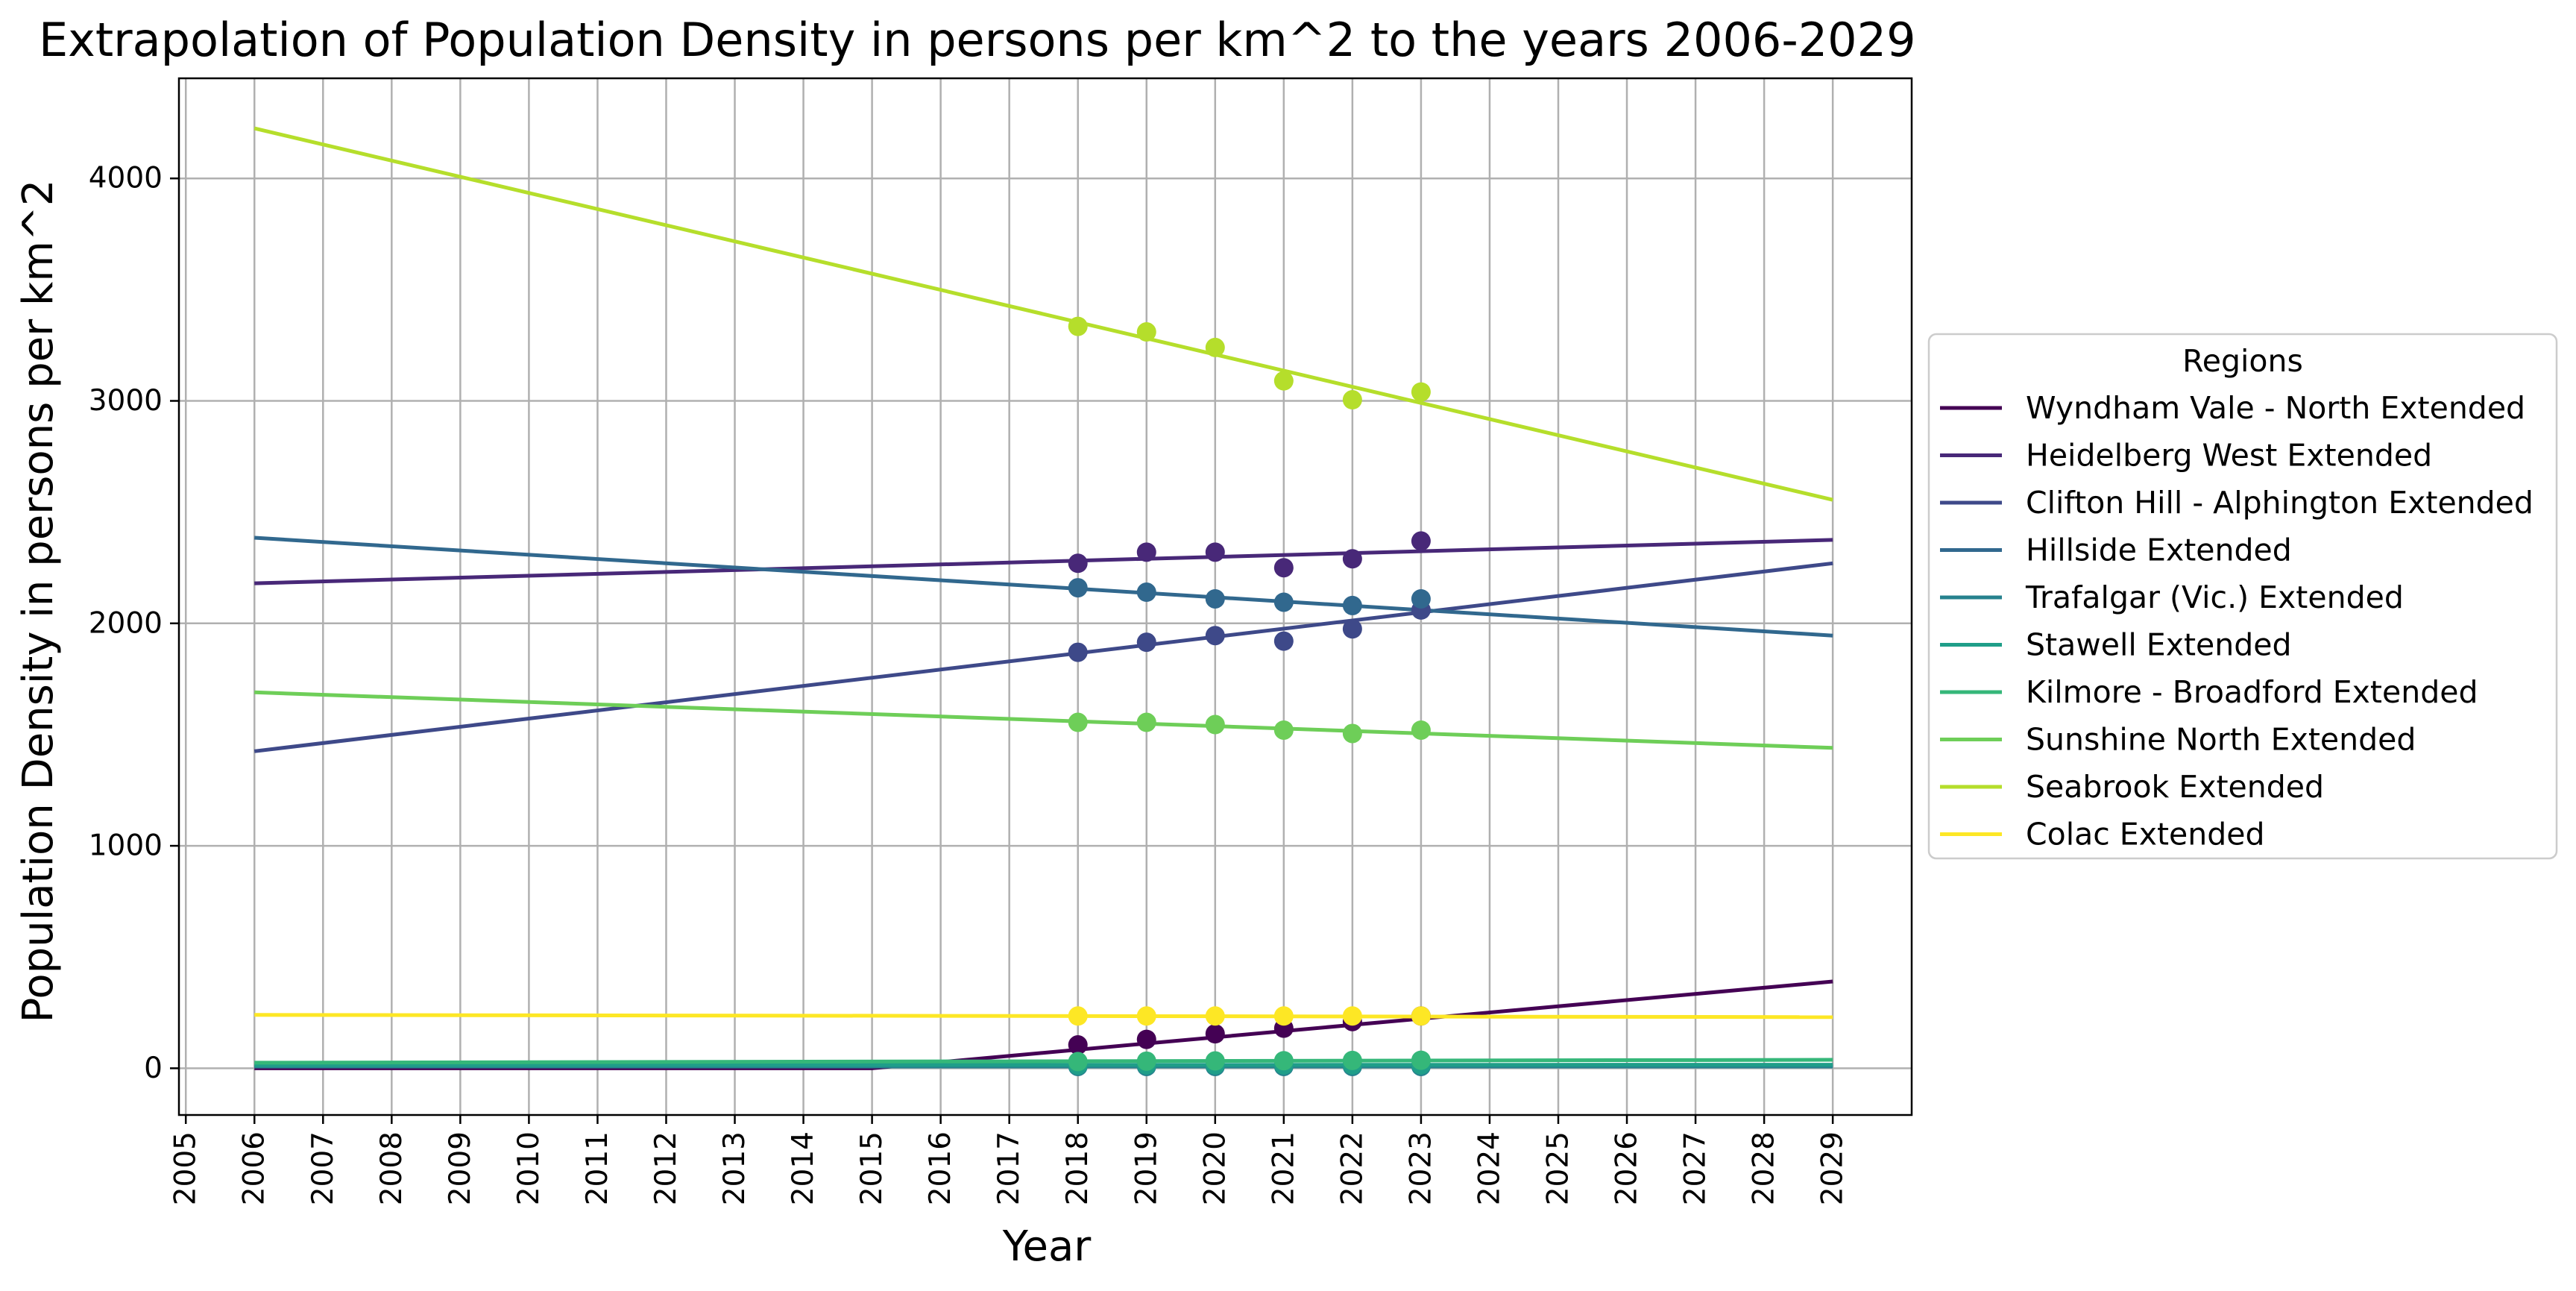 Image resolution: width=2576 pixels, height=1291 pixels. What do you see at coordinates (1009, 1168) in the screenshot?
I see `x-tick-label: 2017` at bounding box center [1009, 1168].